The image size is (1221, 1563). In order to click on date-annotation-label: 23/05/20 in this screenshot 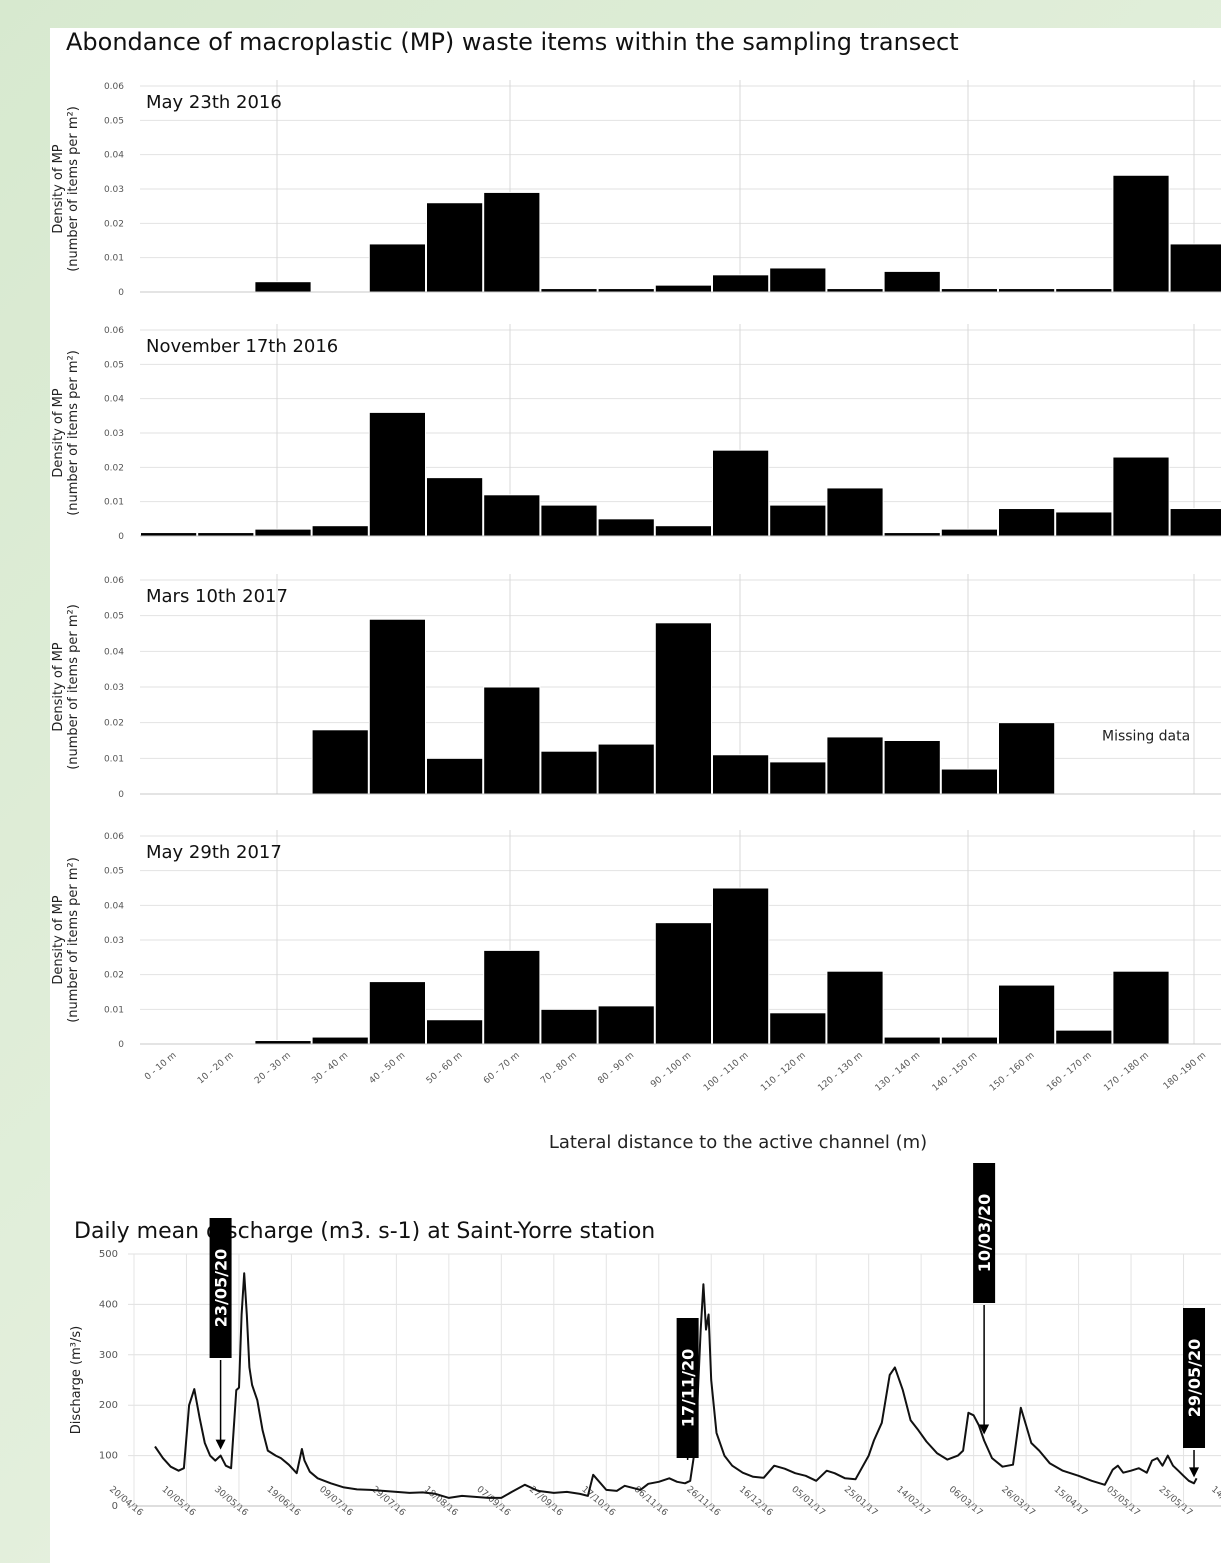, I will do `click(221, 1288)`.